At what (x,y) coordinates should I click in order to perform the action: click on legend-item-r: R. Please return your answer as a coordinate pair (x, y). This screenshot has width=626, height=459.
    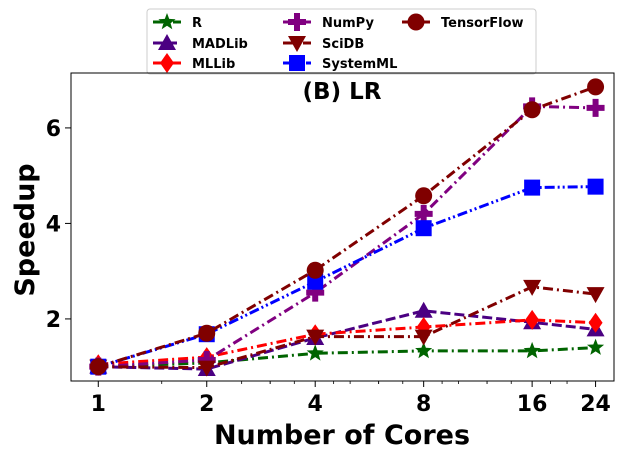
    Looking at the image, I should click on (177, 22).